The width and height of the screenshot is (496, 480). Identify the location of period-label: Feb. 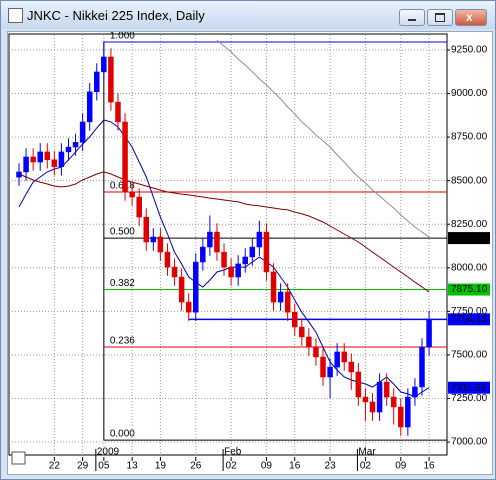
(233, 452).